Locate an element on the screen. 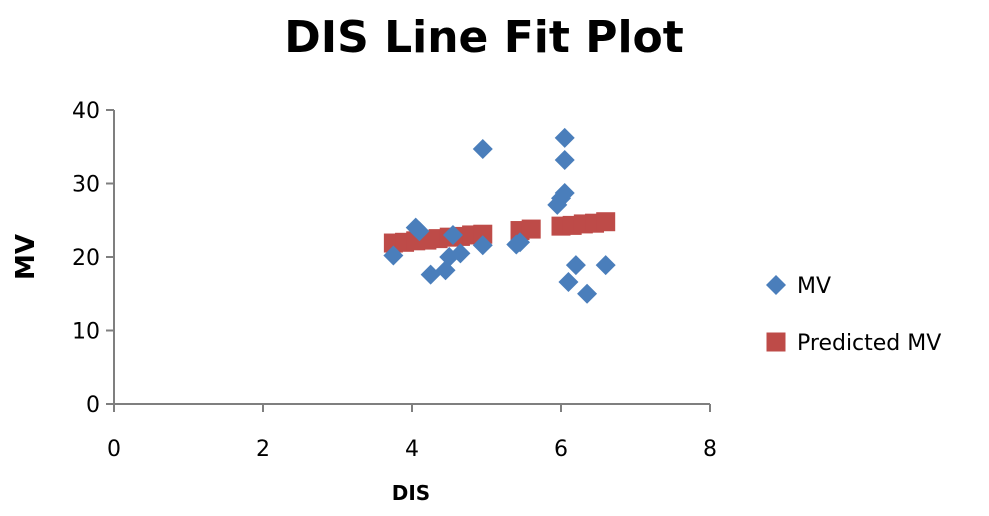 Image resolution: width=989 pixels, height=516 pixels. x-tick-label: 2 is located at coordinates (263, 449).